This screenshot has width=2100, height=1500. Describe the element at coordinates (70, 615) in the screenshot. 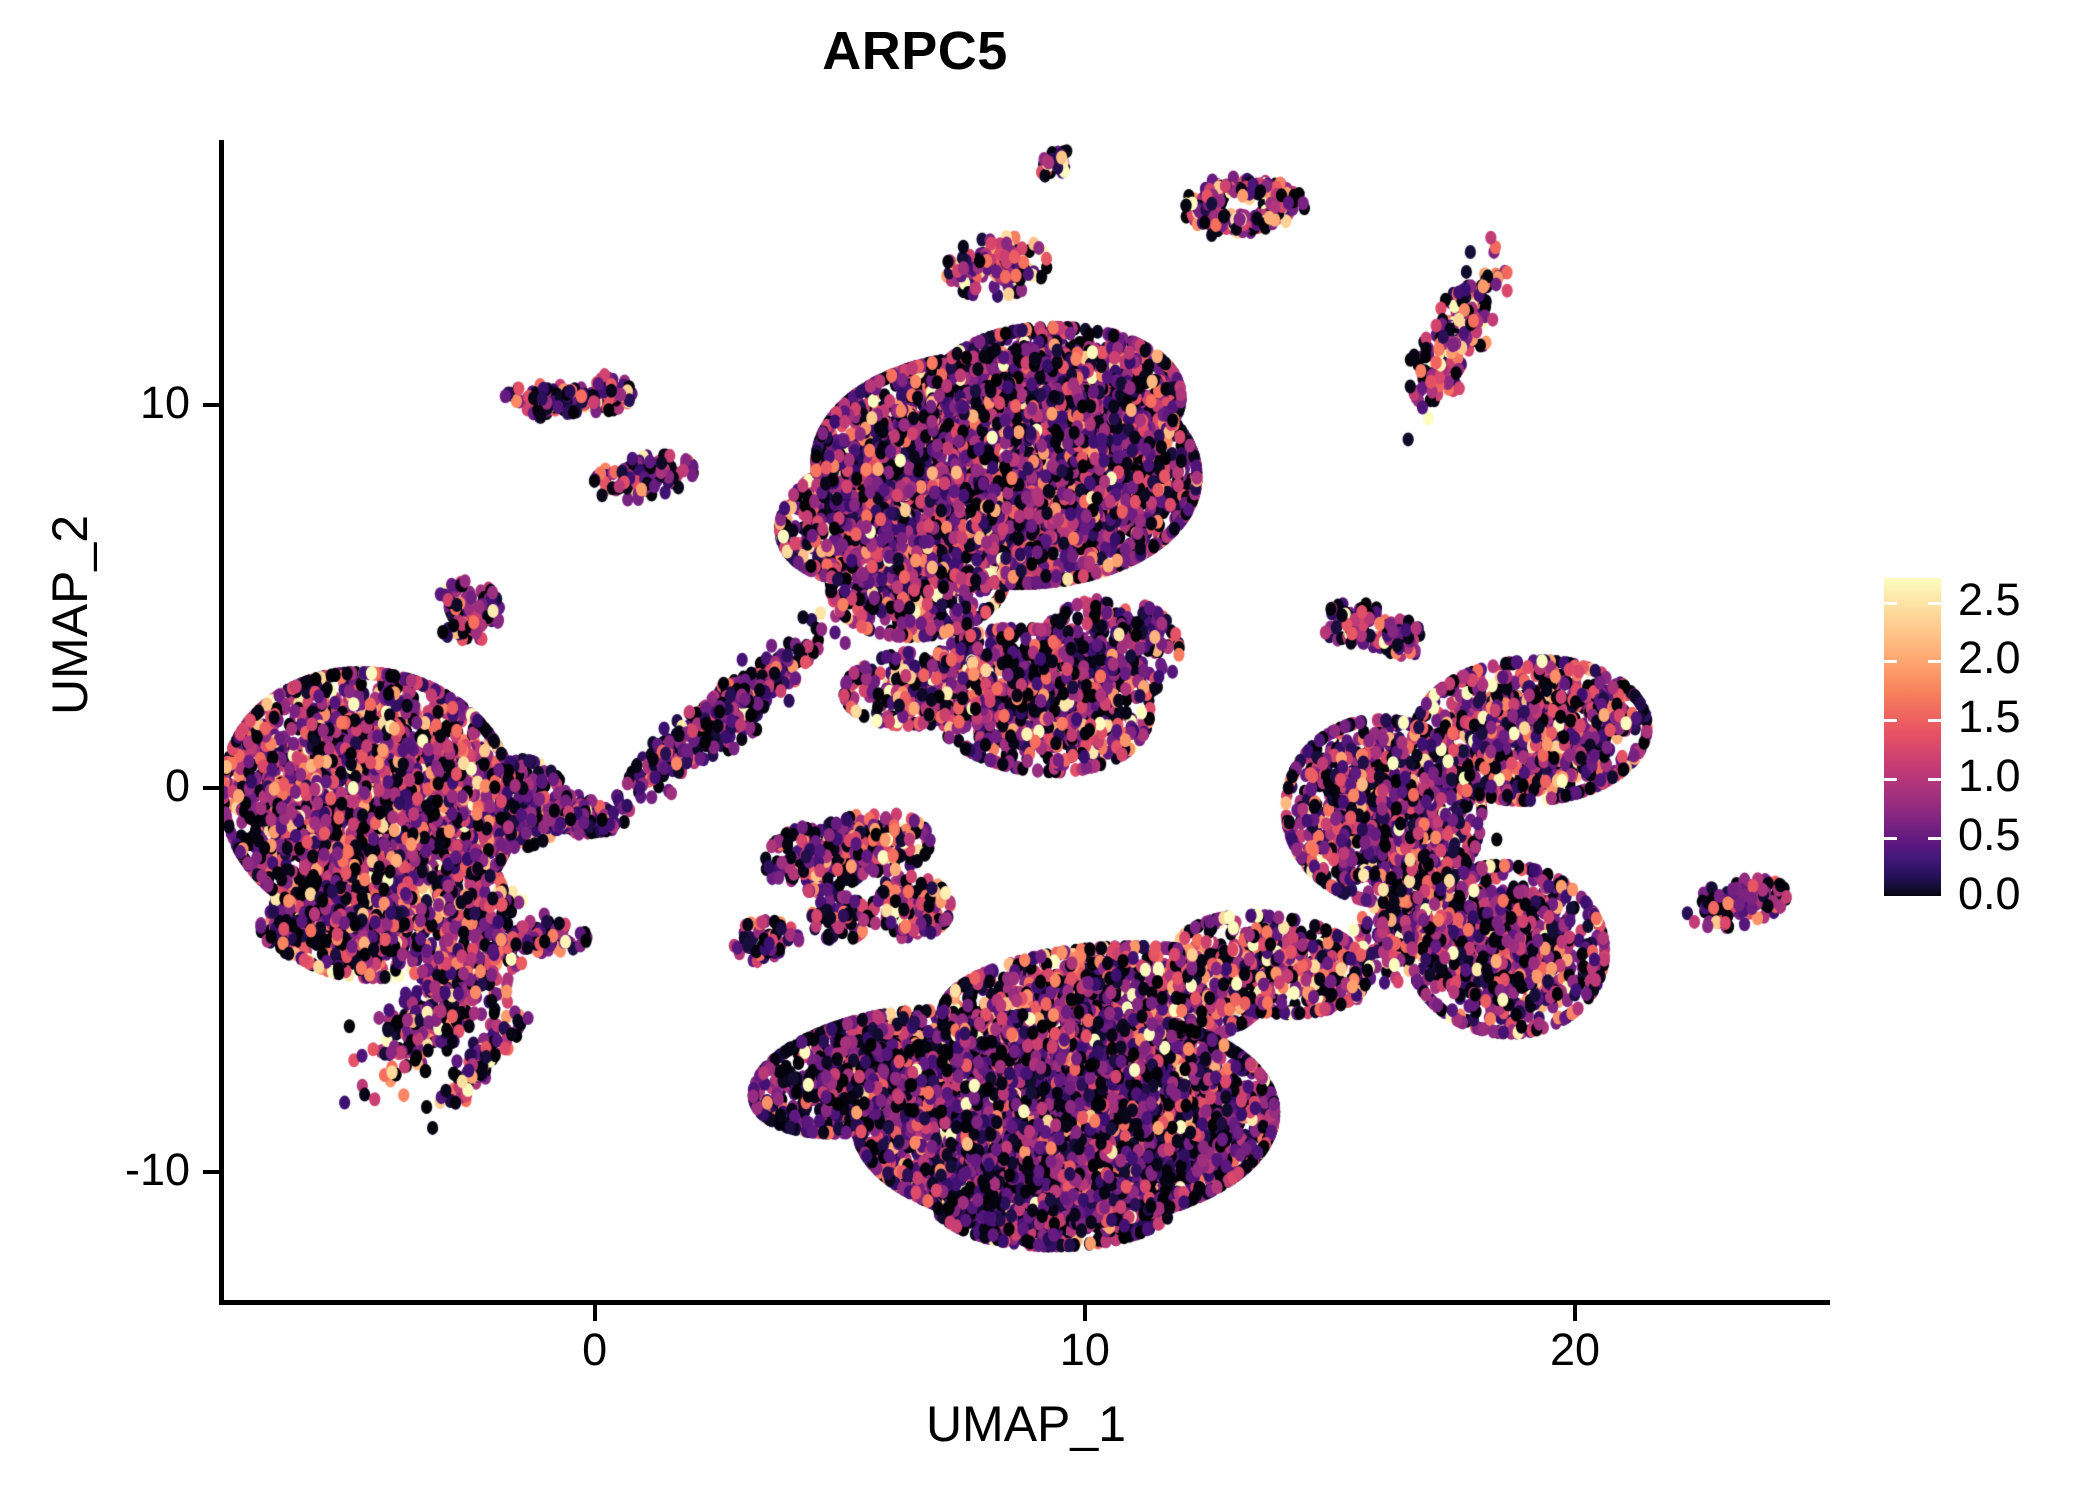

I see `y-axis-title: UMAP_2` at that location.